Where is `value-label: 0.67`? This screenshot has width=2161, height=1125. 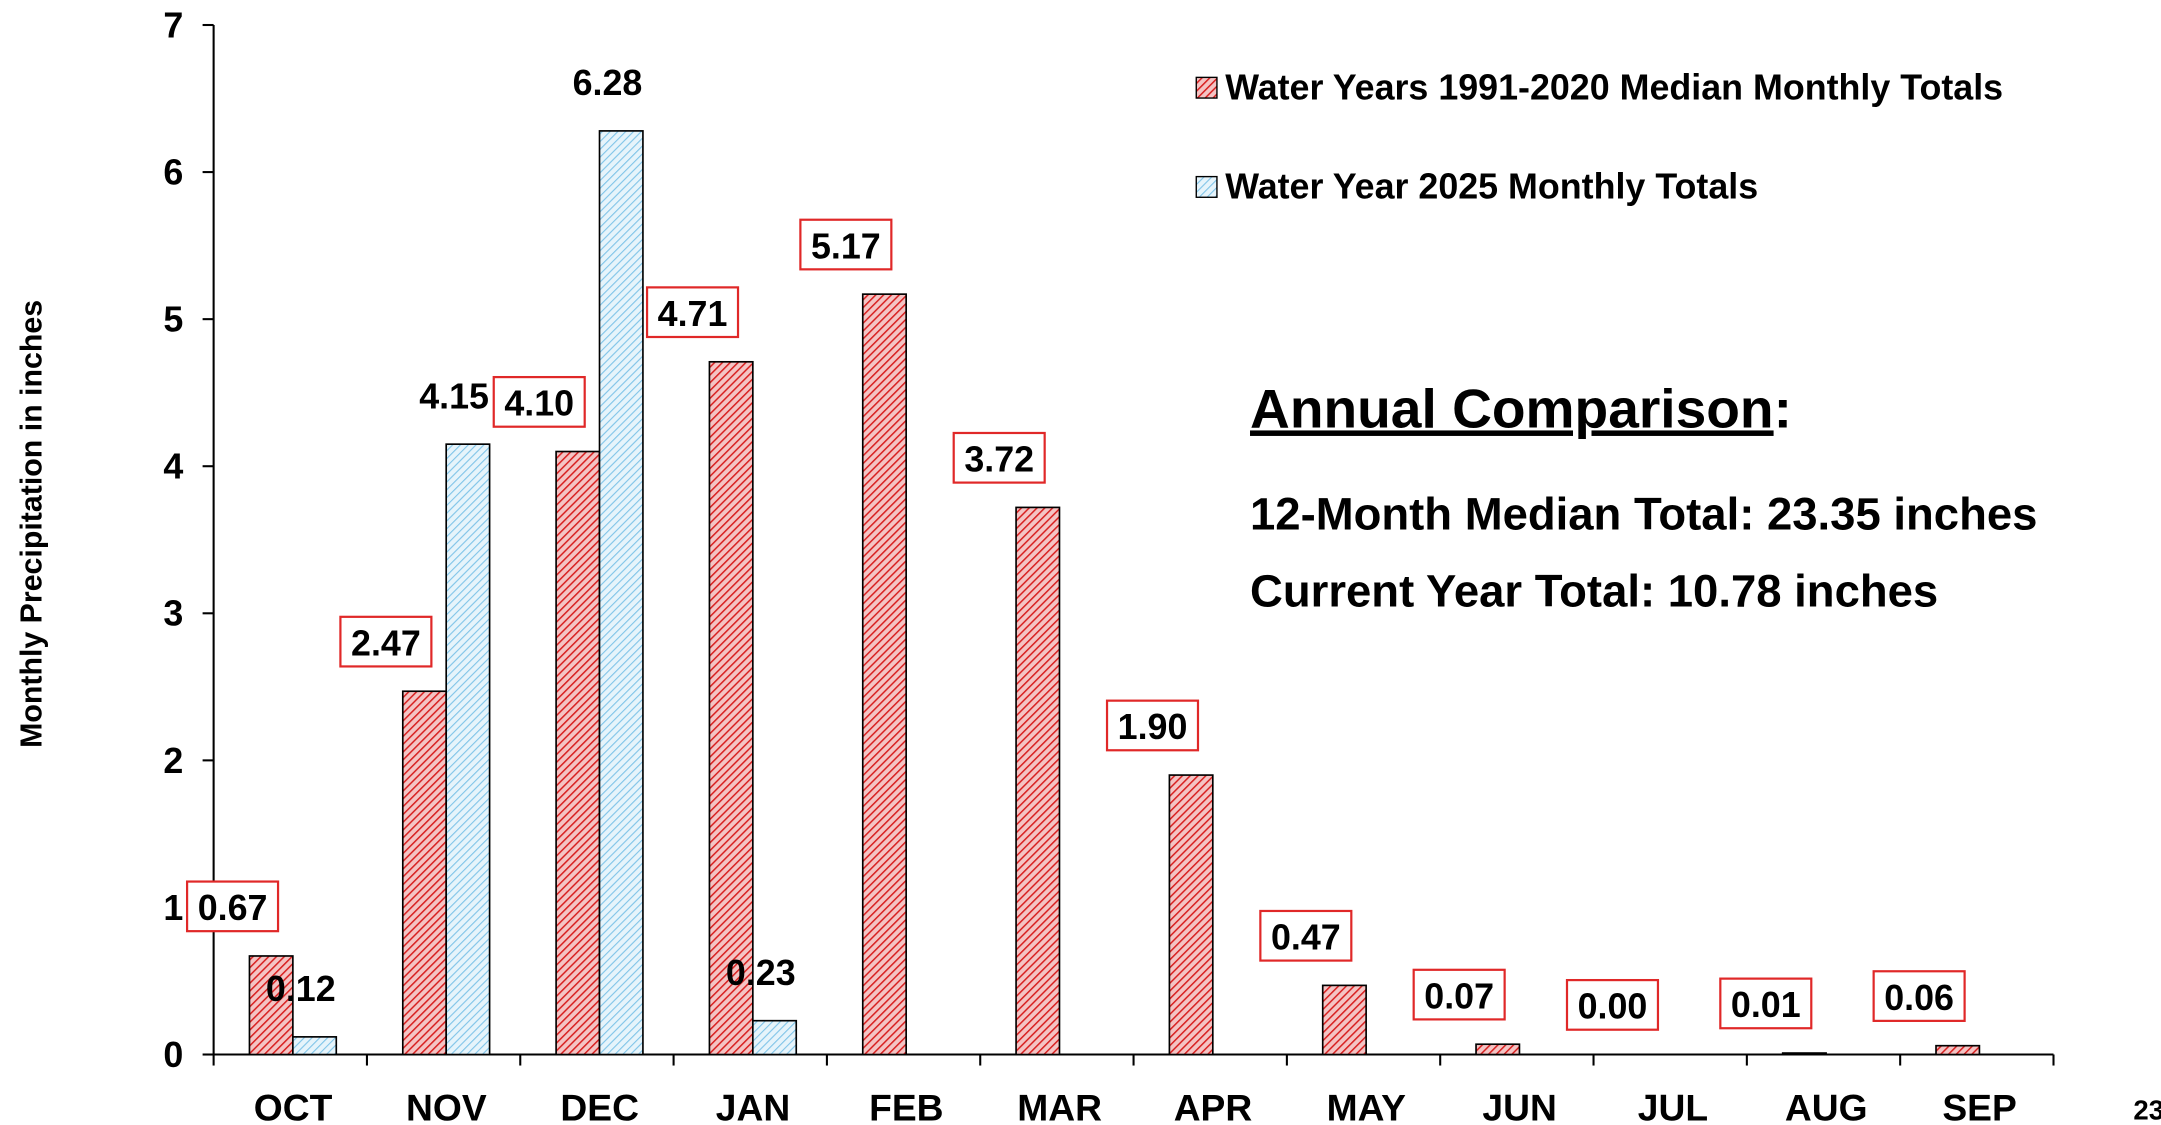
value-label: 0.67 is located at coordinates (233, 908).